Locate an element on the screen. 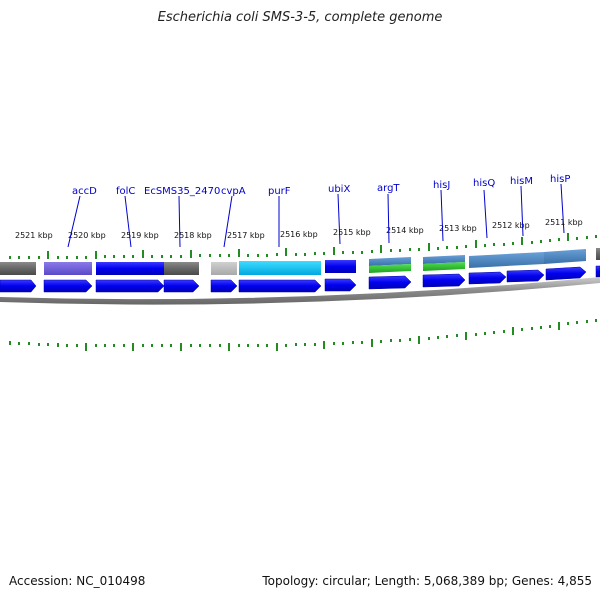  gene-arrow-ubix is located at coordinates (340, 285).